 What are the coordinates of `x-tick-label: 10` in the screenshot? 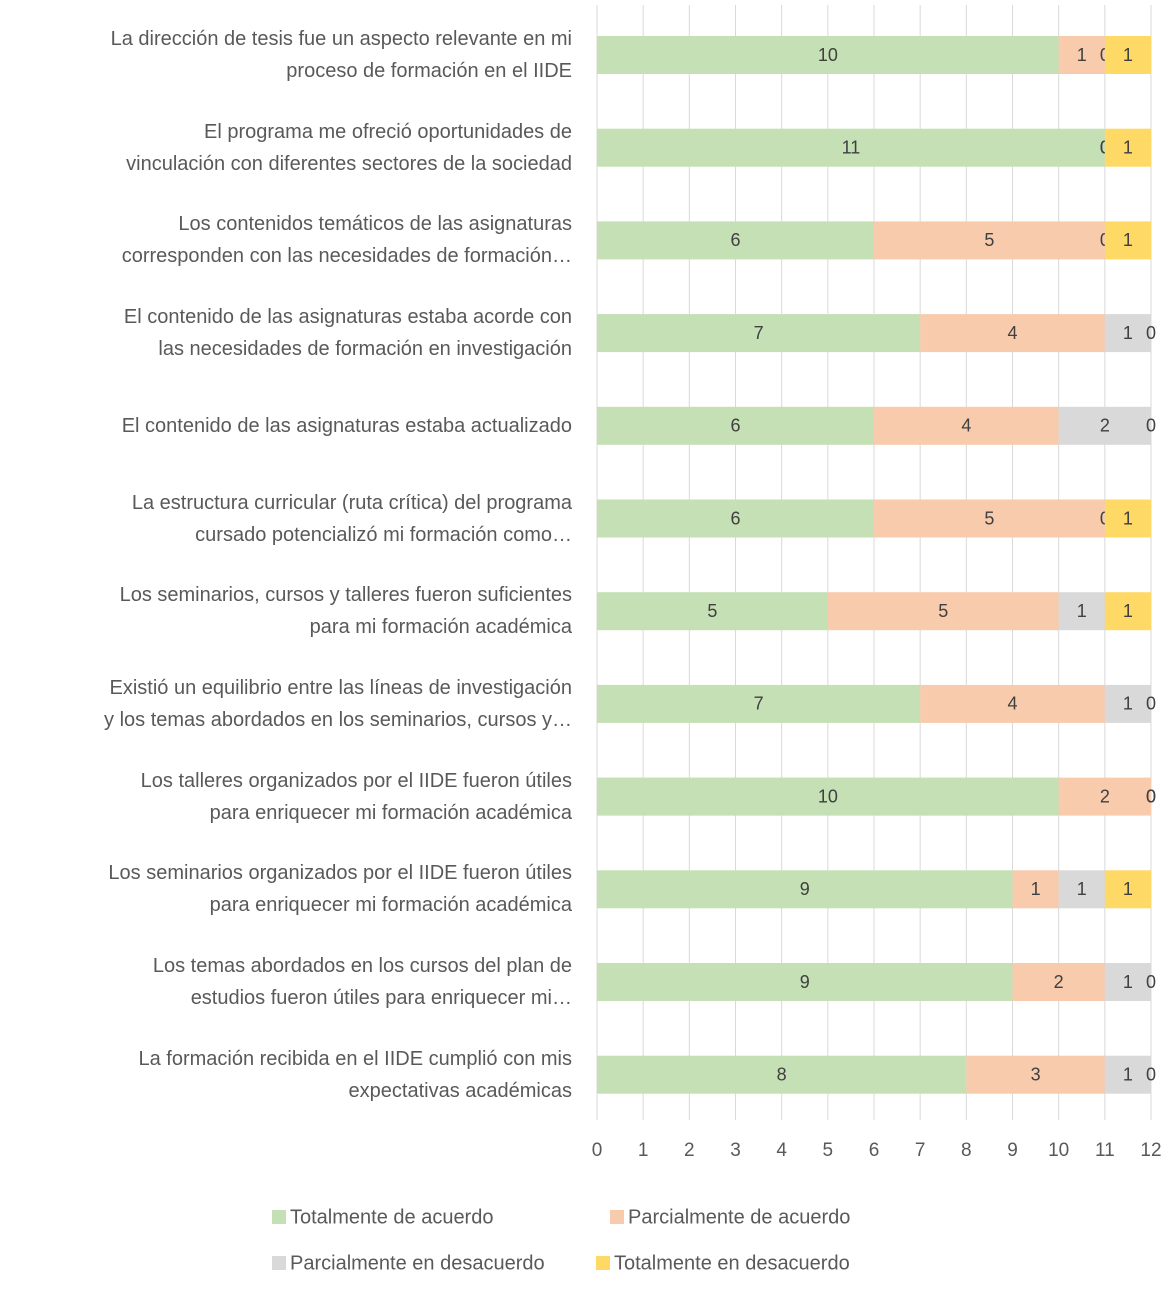 It's located at (1058, 1150).